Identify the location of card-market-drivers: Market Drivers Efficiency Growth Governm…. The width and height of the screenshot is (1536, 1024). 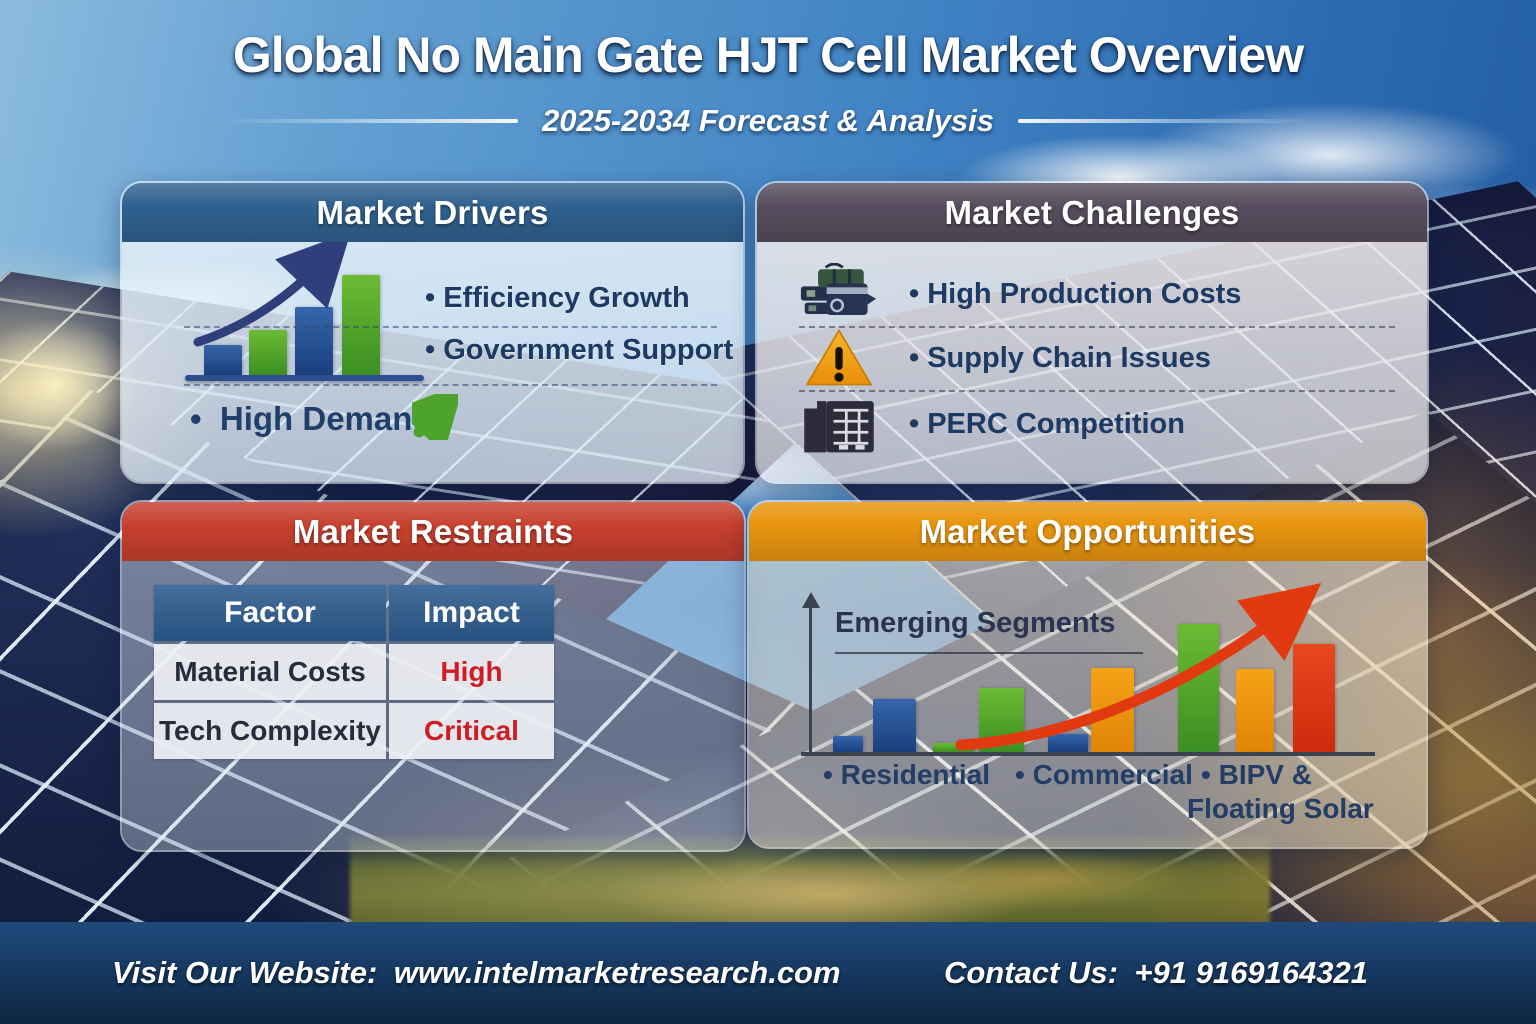
(432, 332).